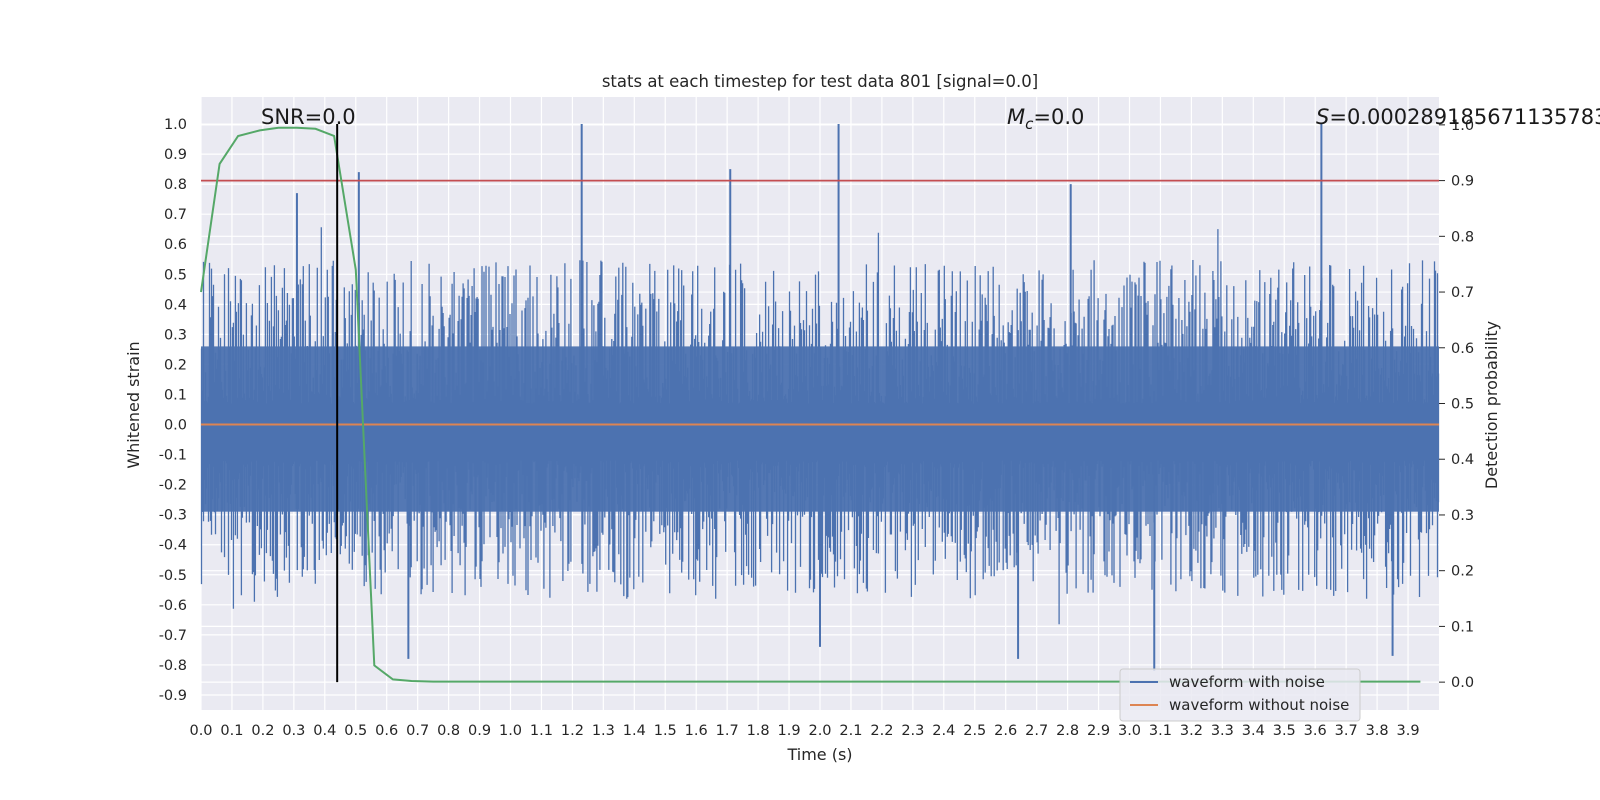 This screenshot has height=800, width=1600. I want to click on x-tick-label: 1.2, so click(572, 731).